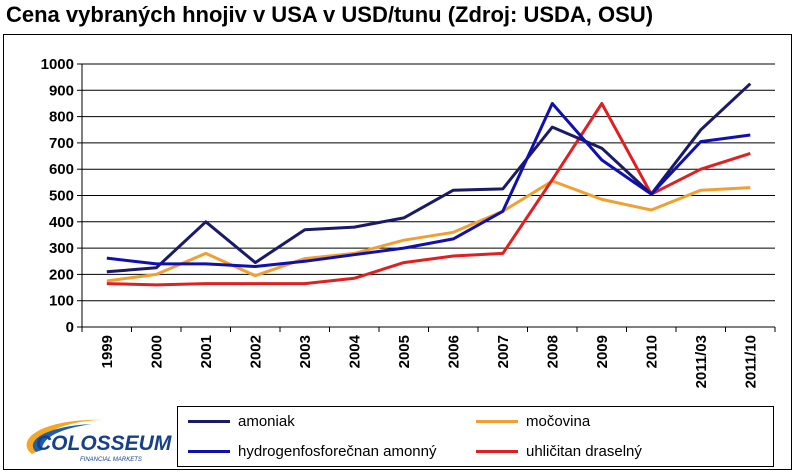 This screenshot has width=797, height=475. What do you see at coordinates (651, 351) in the screenshot?
I see `x-tick-label-2010: 2010` at bounding box center [651, 351].